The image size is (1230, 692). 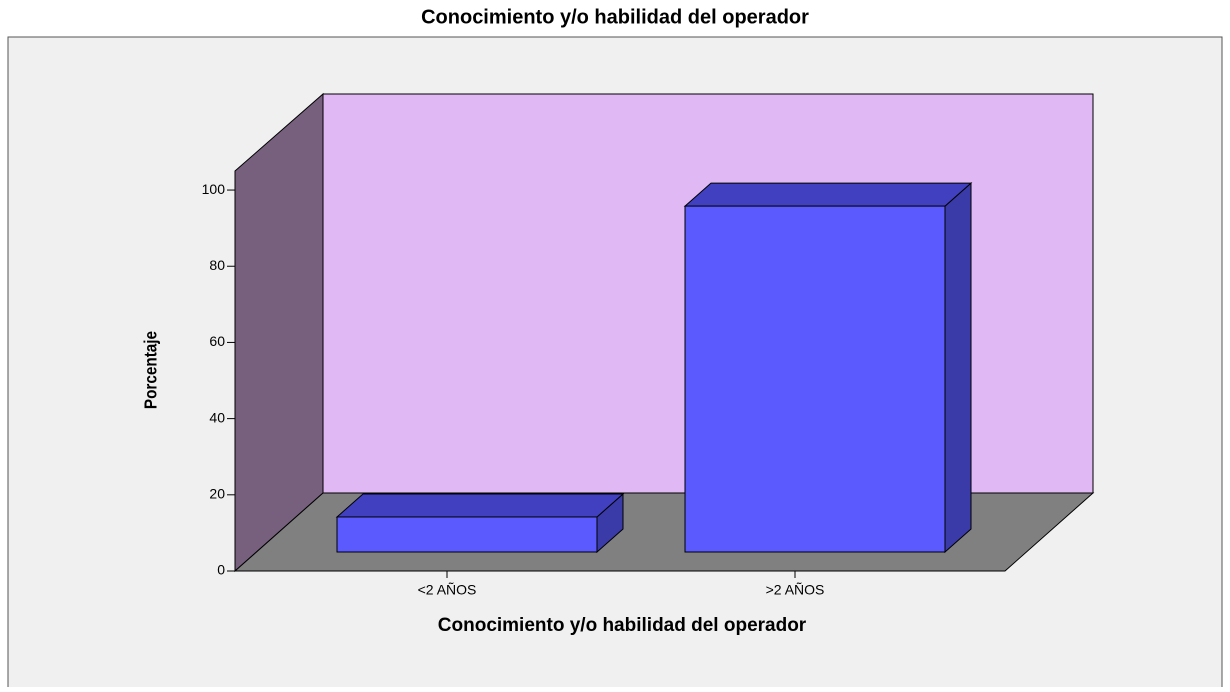 I want to click on y-tick-label: 20, so click(x=217, y=494).